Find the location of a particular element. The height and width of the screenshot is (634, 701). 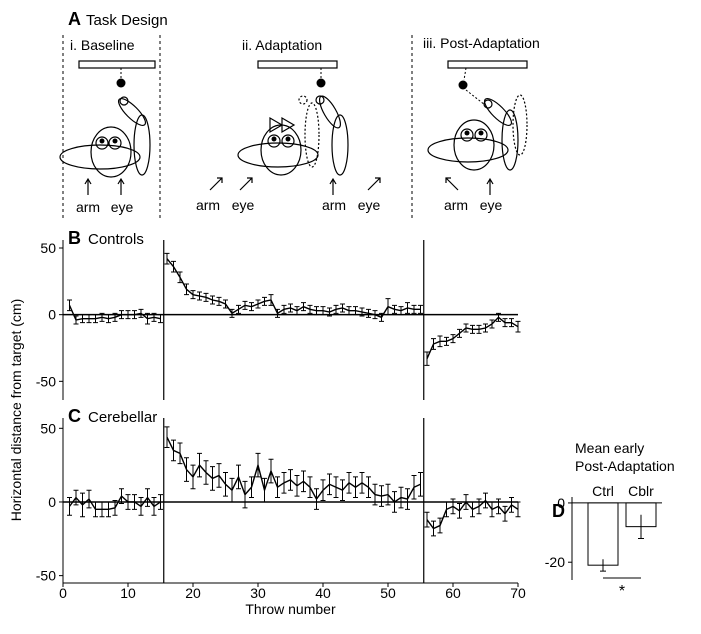

panel-title: Task Design is located at coordinates (127, 20).